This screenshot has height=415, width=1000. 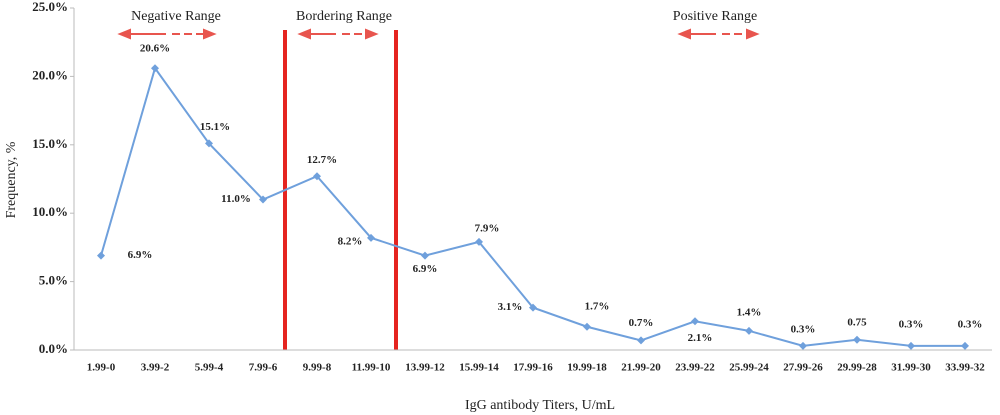 I want to click on x-tick-label: 27.99-26, so click(x=803, y=368).